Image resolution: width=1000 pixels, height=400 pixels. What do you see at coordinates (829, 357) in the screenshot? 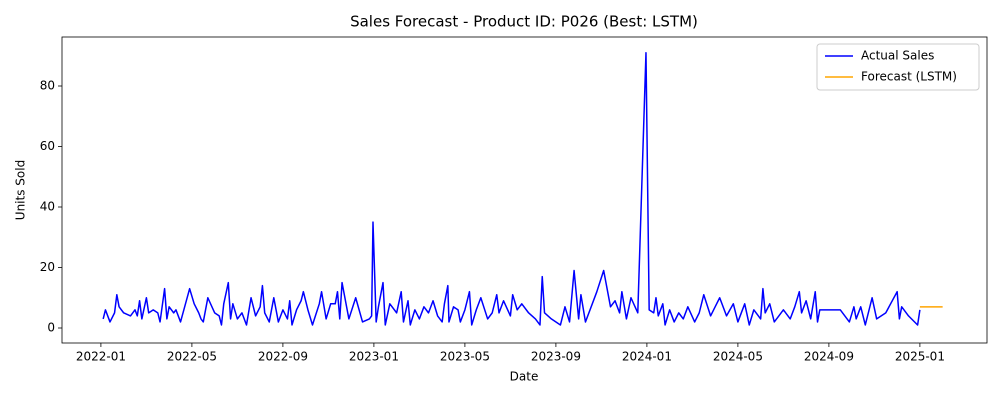
I see `x-tick-label: 2024-09` at bounding box center [829, 357].